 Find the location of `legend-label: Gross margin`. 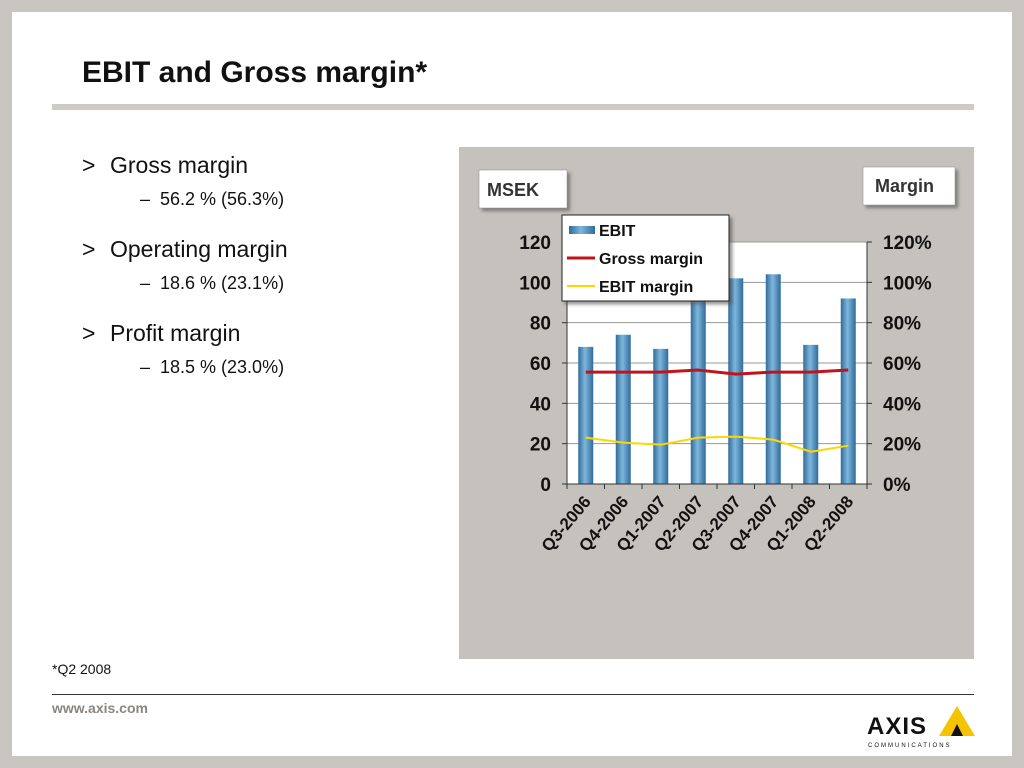

legend-label: Gross margin is located at coordinates (651, 259).